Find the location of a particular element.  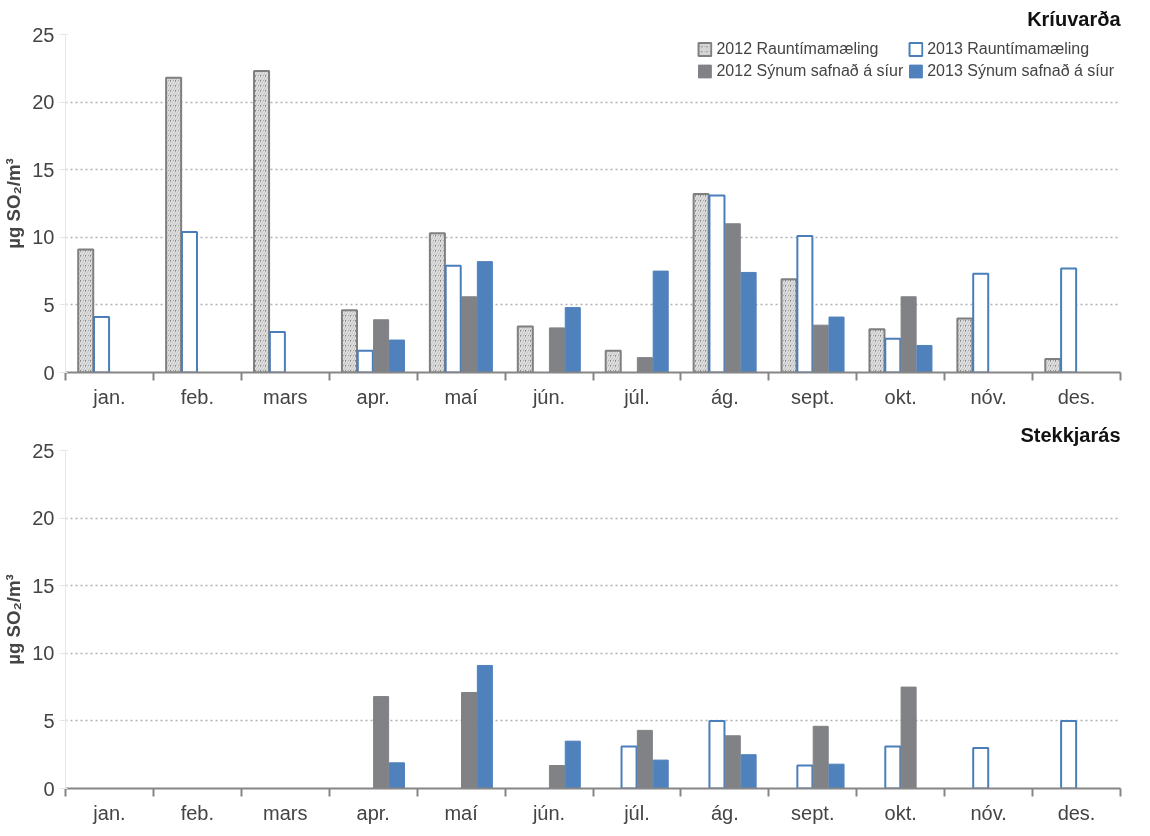

legend-label: 2012 Rauntímamæling is located at coordinates (797, 49).